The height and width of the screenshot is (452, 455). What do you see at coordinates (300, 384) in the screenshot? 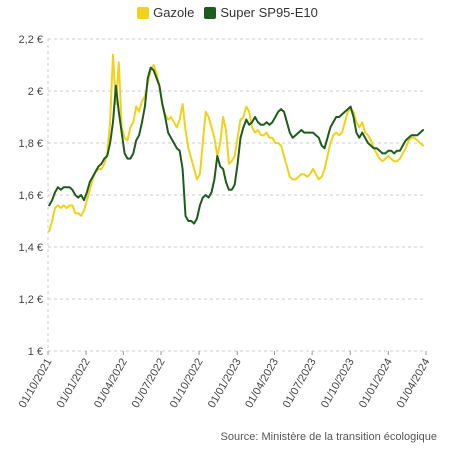
I see `x-tick-label: 01/07/2023` at bounding box center [300, 384].